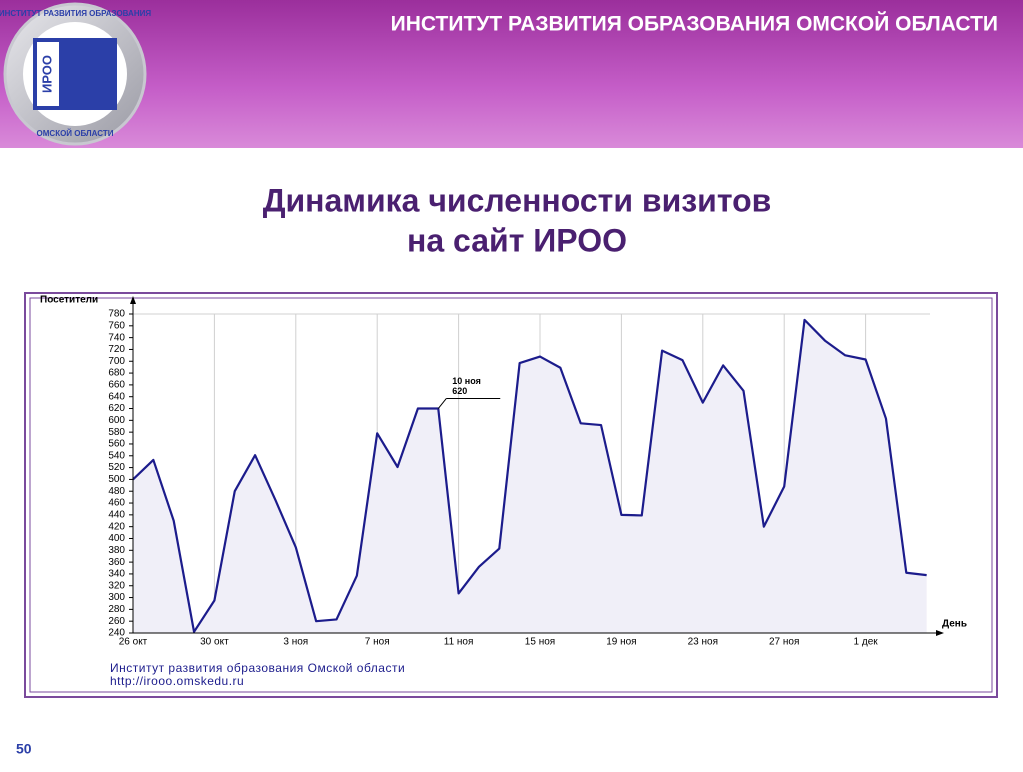 This screenshot has width=1023, height=772. I want to click on y-tick-label: 600, so click(116, 420).